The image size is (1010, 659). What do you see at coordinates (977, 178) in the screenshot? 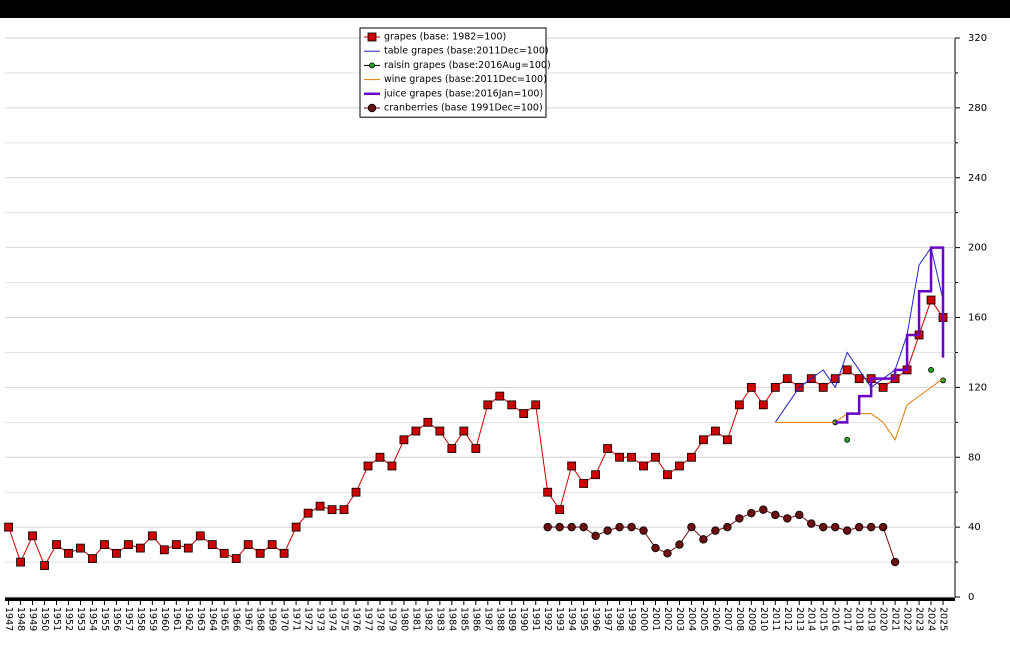
I see `y-tick-label: 240` at bounding box center [977, 178].